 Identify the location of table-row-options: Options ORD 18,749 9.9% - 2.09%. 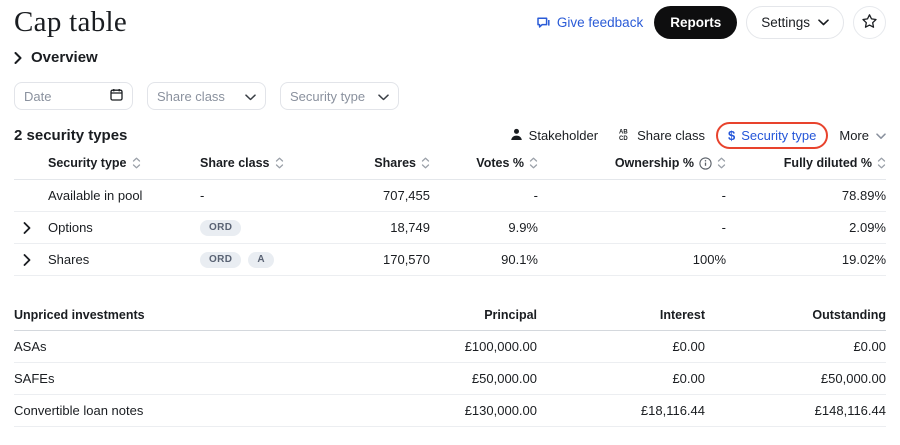
(450, 228).